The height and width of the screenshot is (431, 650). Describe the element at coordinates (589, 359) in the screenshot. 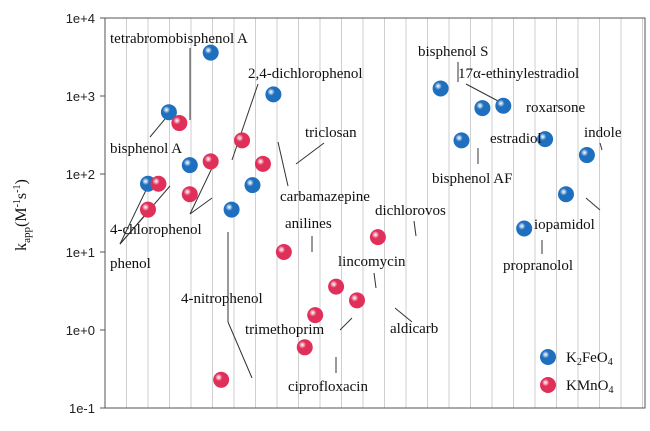

I see `legend-label-k2feo4: K2FeO4` at that location.